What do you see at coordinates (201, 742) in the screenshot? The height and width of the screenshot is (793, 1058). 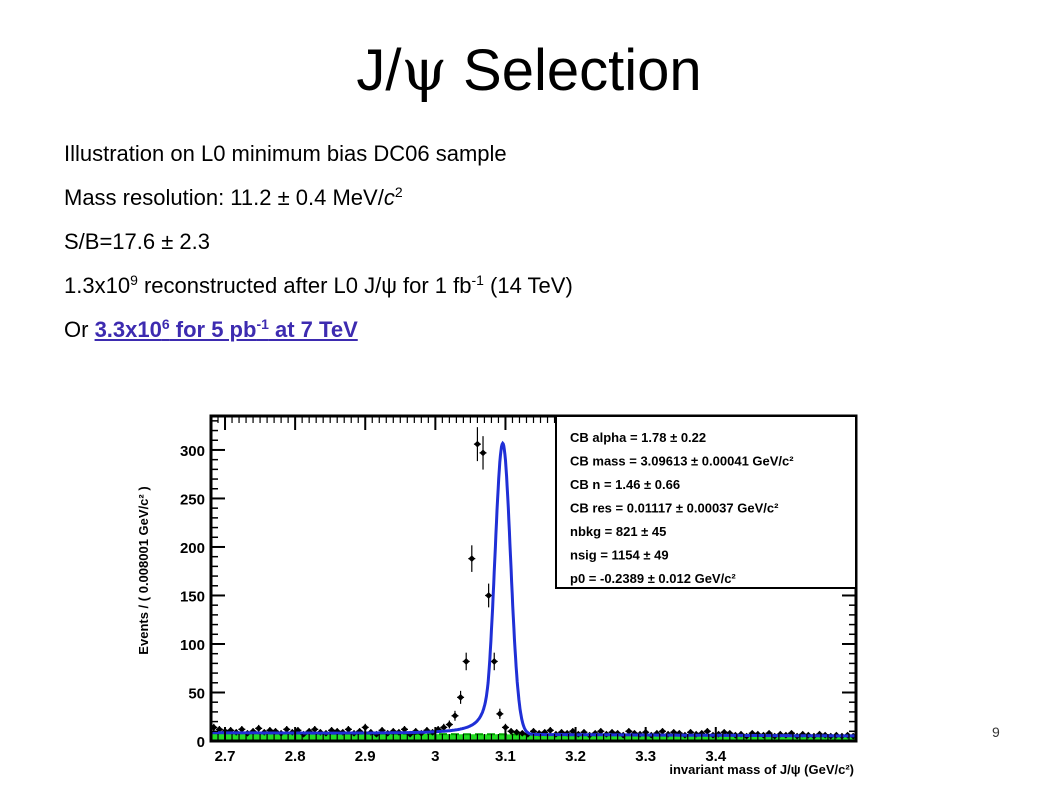 I see `y-tick-label: 0` at bounding box center [201, 742].